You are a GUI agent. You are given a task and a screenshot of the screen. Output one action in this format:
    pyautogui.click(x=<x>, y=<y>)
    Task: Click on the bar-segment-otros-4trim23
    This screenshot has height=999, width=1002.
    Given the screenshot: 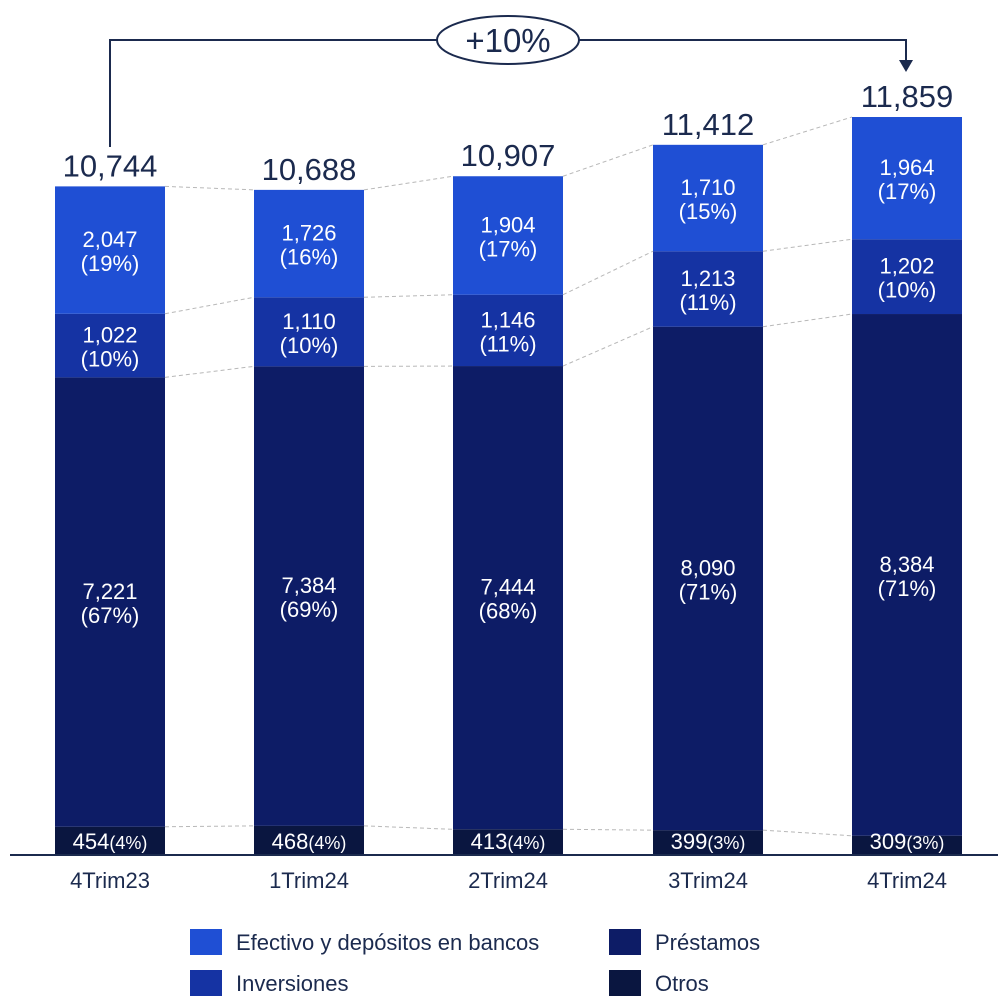 What is the action you would take?
    pyautogui.click(x=110, y=840)
    